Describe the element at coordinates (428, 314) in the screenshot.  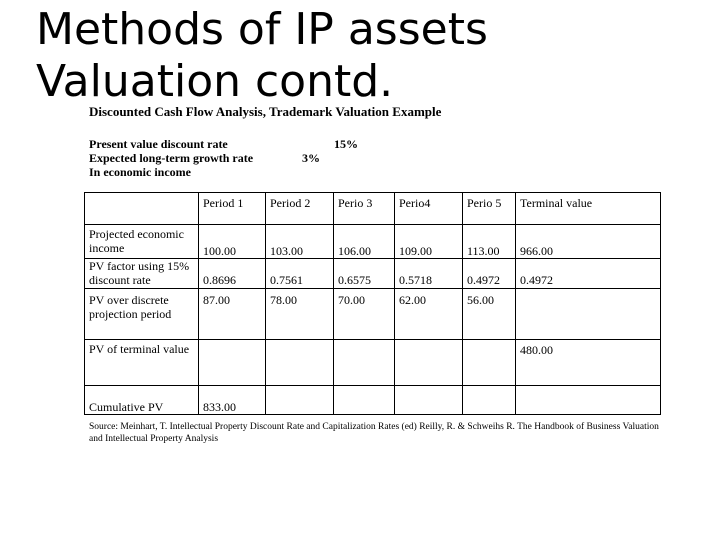
I see `table-cell: 62.00` at that location.